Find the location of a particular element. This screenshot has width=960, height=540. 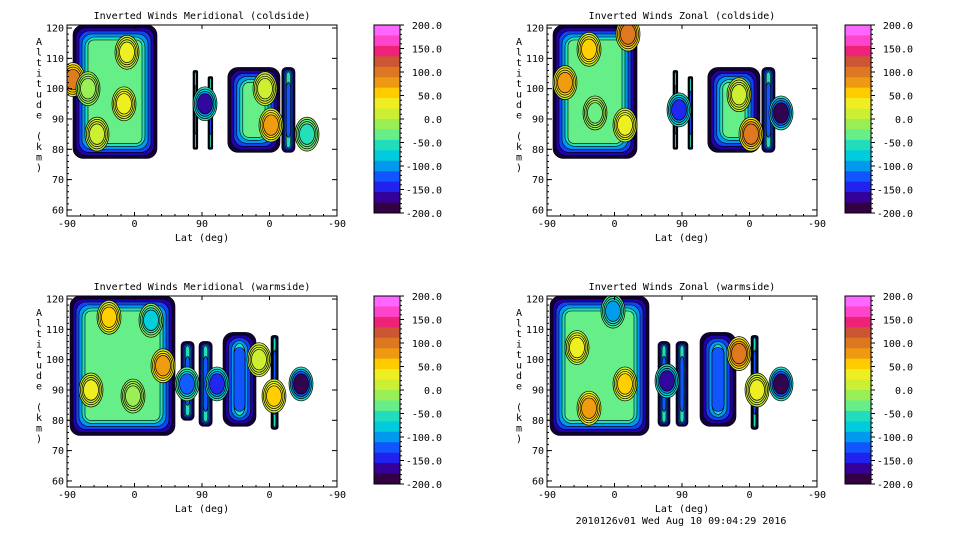

region-5-core is located at coordinates (288, 110).